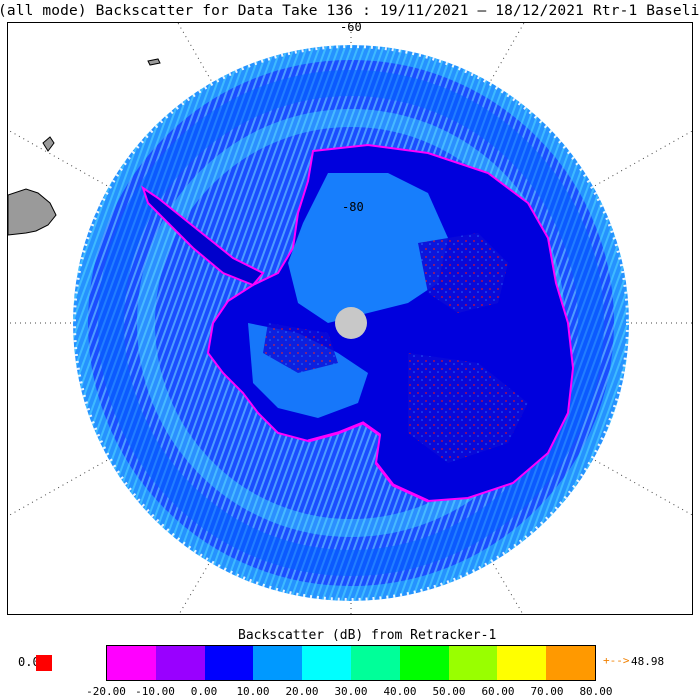 This screenshot has height=700, width=700. Describe the element at coordinates (351, 27) in the screenshot. I see `latitude-label-outer: -60` at that location.